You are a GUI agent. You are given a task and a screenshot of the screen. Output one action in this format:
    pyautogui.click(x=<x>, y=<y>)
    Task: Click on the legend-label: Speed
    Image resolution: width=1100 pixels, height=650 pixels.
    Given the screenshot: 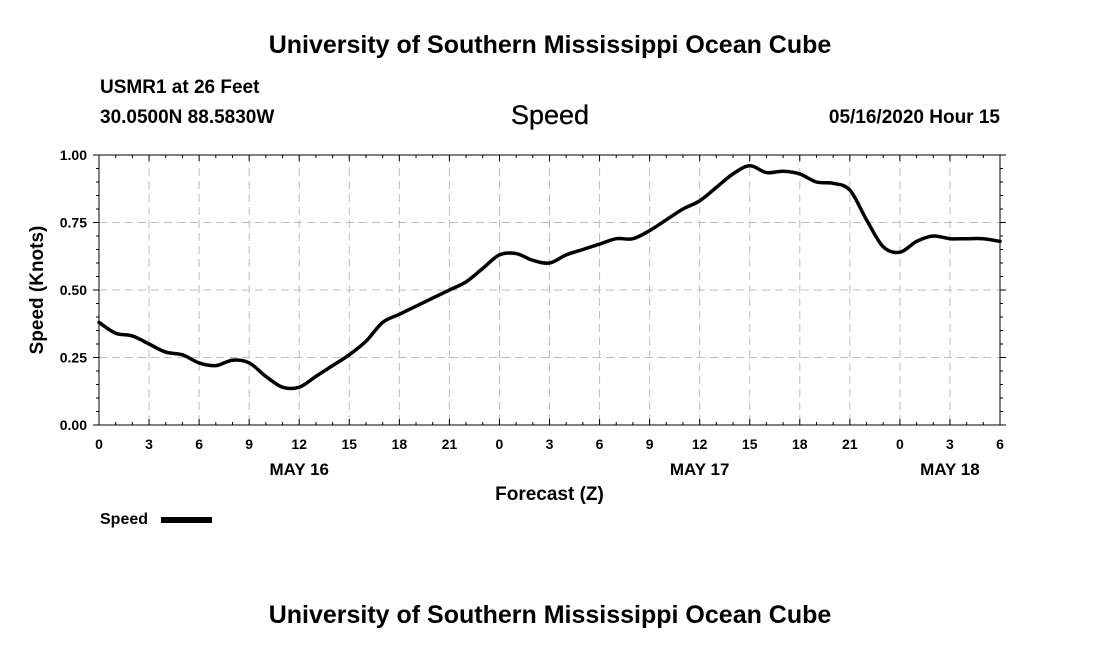 What is the action you would take?
    pyautogui.click(x=124, y=519)
    